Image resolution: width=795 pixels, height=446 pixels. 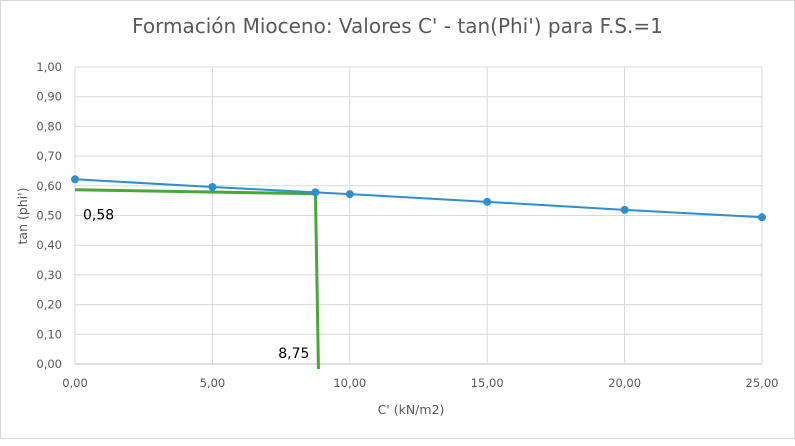 What do you see at coordinates (49, 305) in the screenshot?
I see `y-tick-label: 0,20` at bounding box center [49, 305].